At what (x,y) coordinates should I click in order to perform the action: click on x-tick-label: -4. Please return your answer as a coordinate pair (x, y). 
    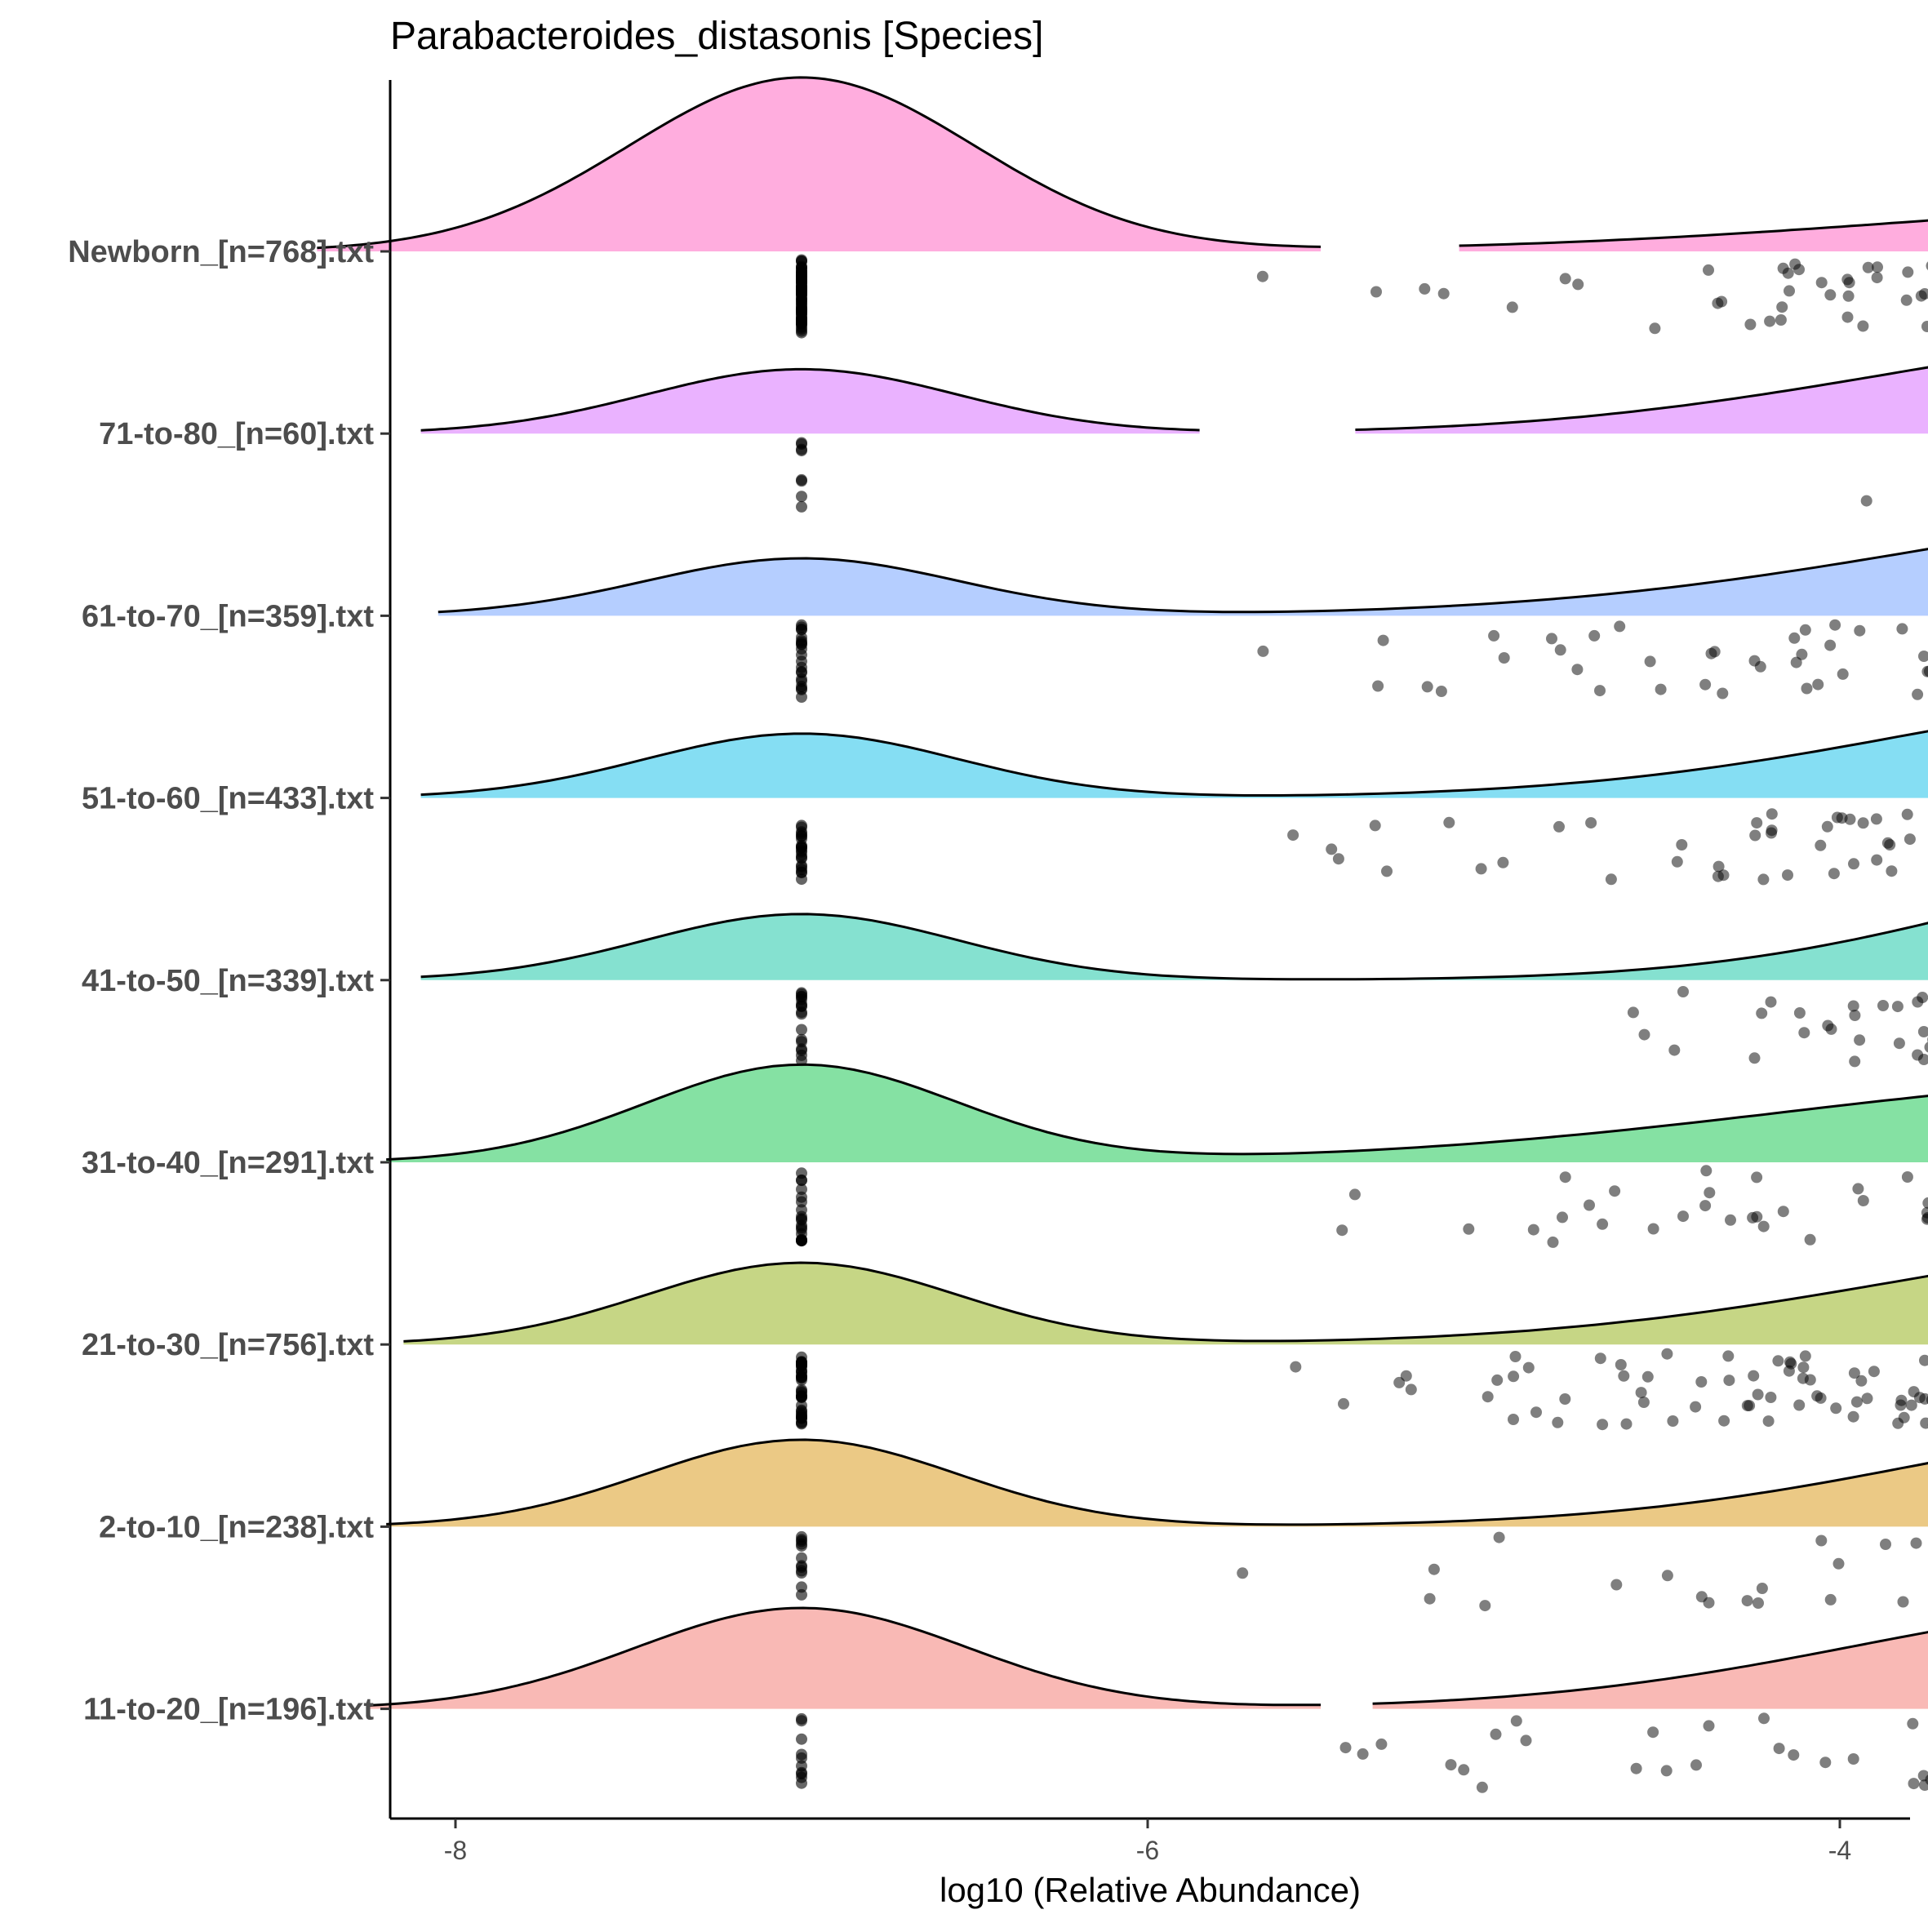
    Looking at the image, I should click on (1840, 1850).